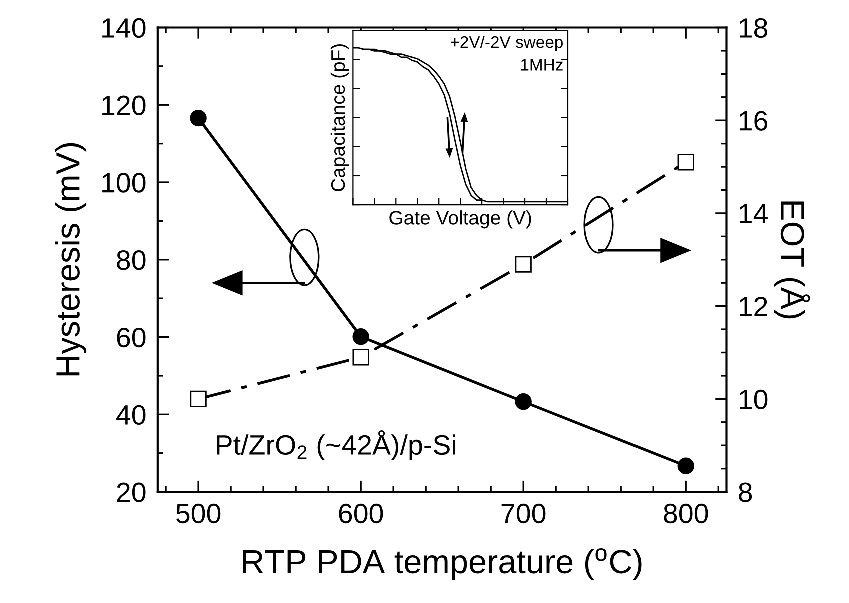 The image size is (849, 603). What do you see at coordinates (336, 445) in the screenshot?
I see `annotation: Pt/ZrO$_{2}$ (~42Å)/p-Si` at bounding box center [336, 445].